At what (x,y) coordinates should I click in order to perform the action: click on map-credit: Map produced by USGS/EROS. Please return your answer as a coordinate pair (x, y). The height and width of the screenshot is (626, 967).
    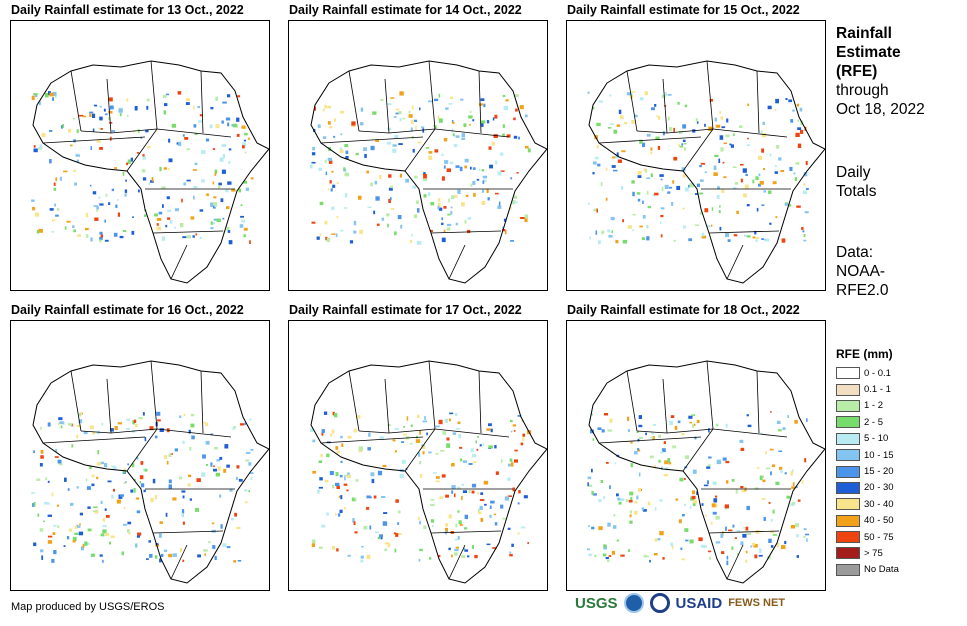
    Looking at the image, I should click on (88, 607).